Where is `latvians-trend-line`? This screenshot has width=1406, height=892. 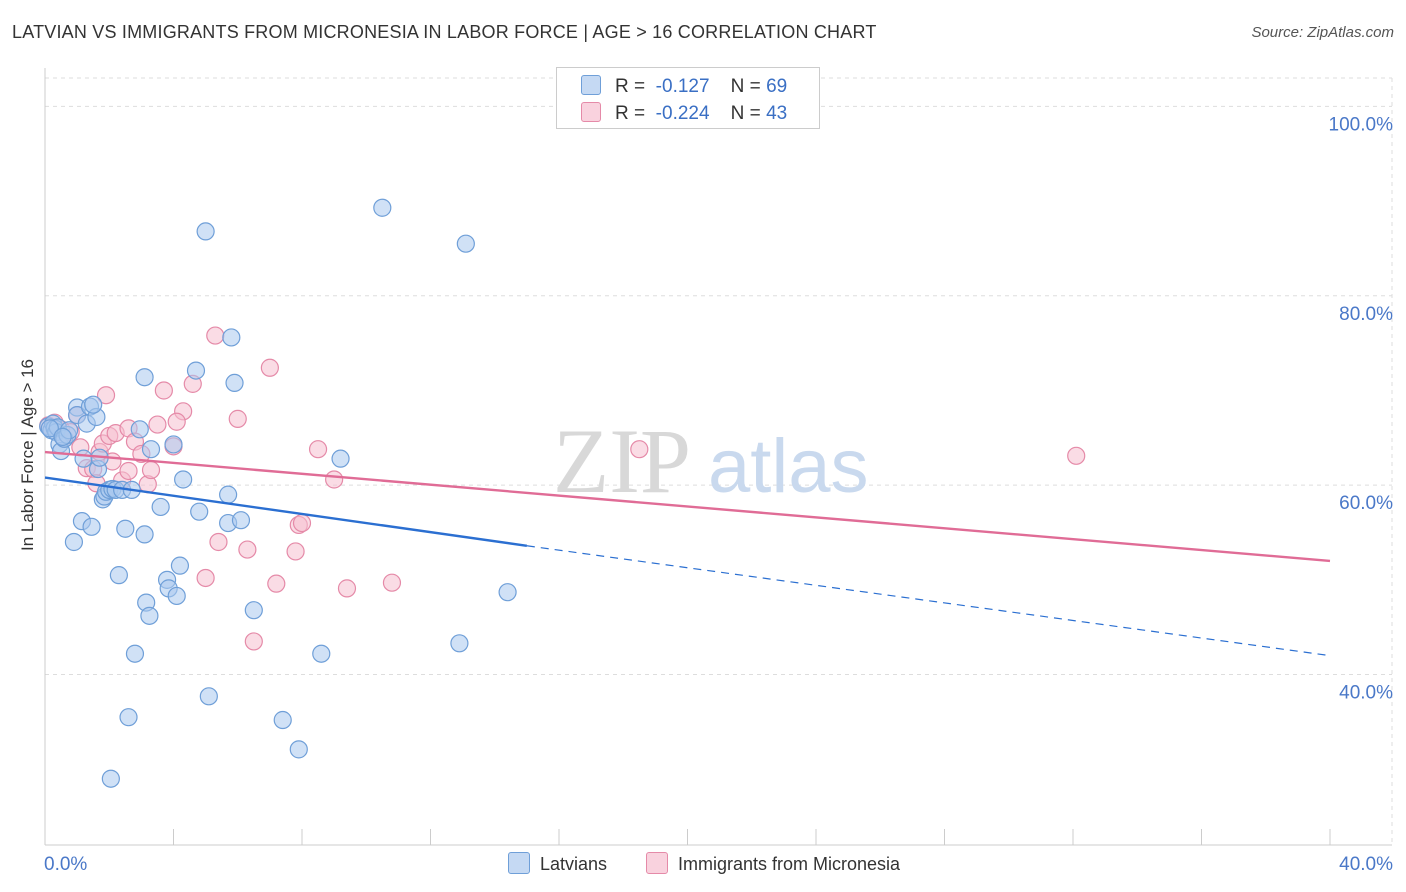
latvians-trend-line is located at coordinates (286, 511).